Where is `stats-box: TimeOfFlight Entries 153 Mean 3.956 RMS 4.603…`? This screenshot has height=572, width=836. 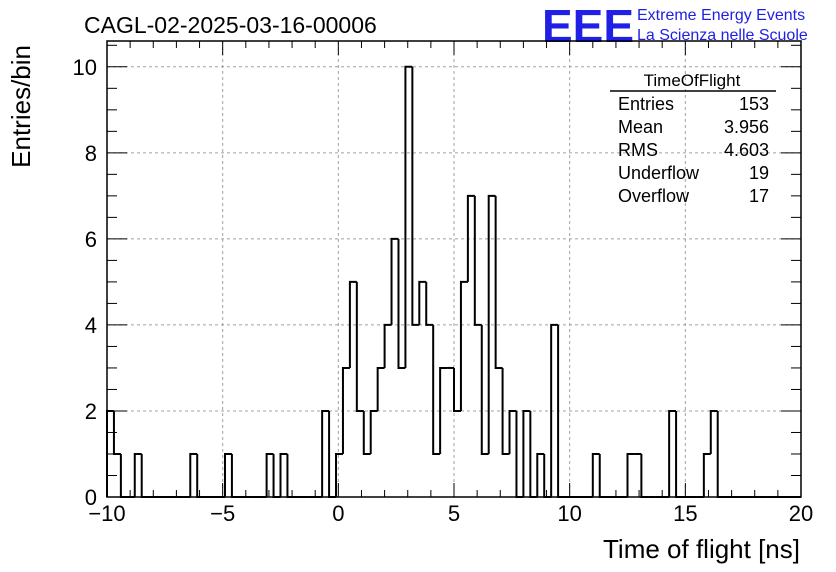 stats-box: TimeOfFlight Entries 153 Mean 3.956 RMS 4.603… is located at coordinates (693, 138).